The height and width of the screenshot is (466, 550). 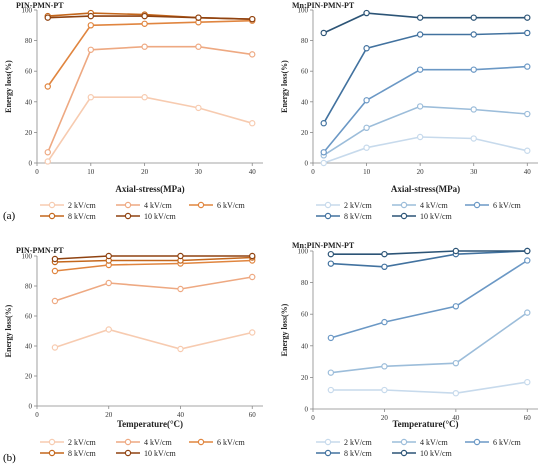 What do you see at coordinates (160, 453) in the screenshot?
I see `legend-label: 10 kV/cm` at bounding box center [160, 453].